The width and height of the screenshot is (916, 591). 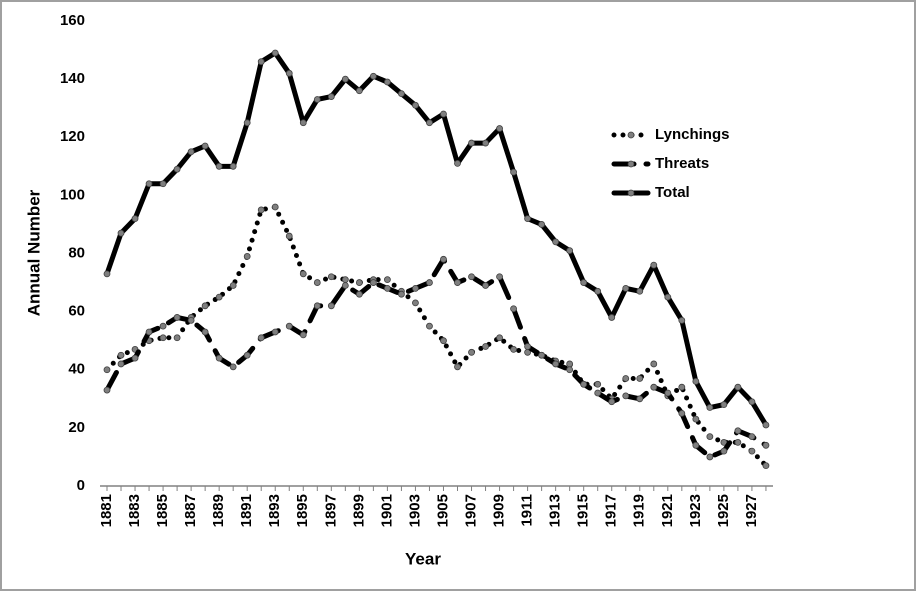 I want to click on legend-label: Lynchings, so click(x=692, y=134).